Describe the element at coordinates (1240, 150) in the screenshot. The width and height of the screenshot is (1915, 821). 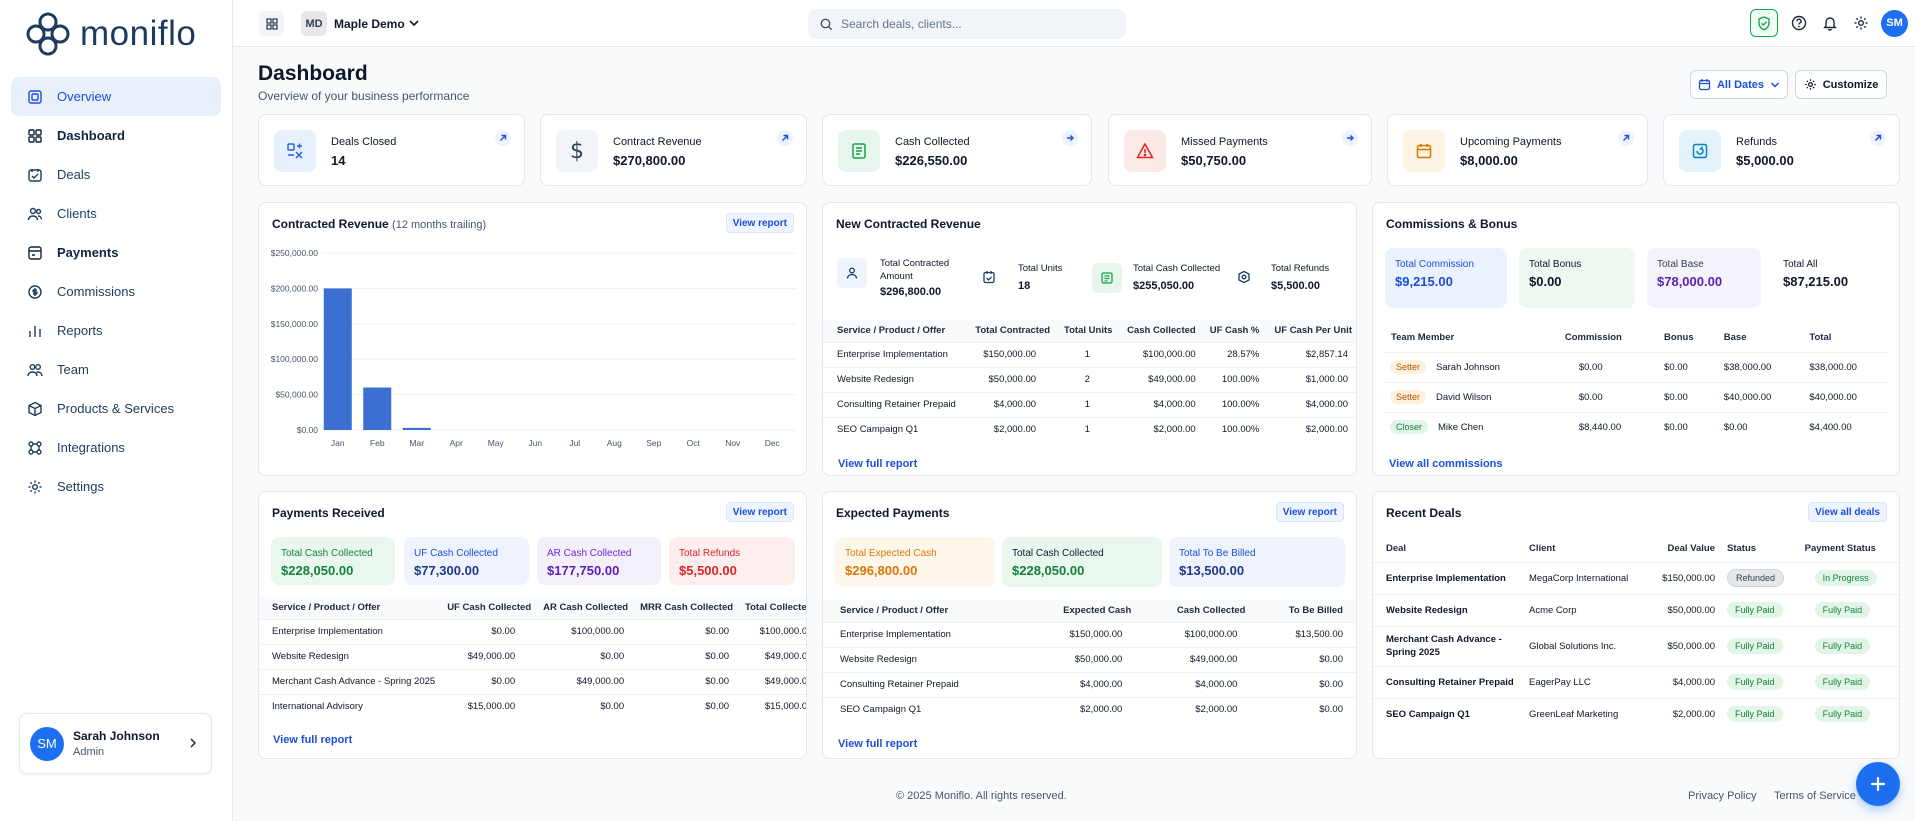
I see `kpi-missed-payments: Missed Payments $50,750.00` at that location.